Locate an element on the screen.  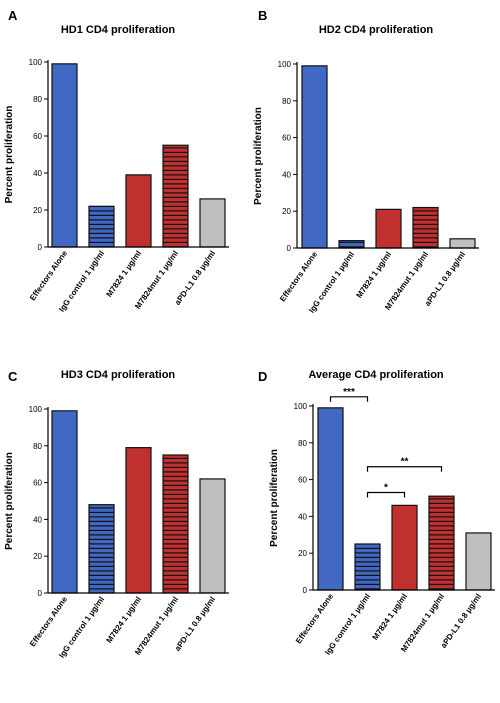
significance-label: ** is located at coordinates (405, 462).